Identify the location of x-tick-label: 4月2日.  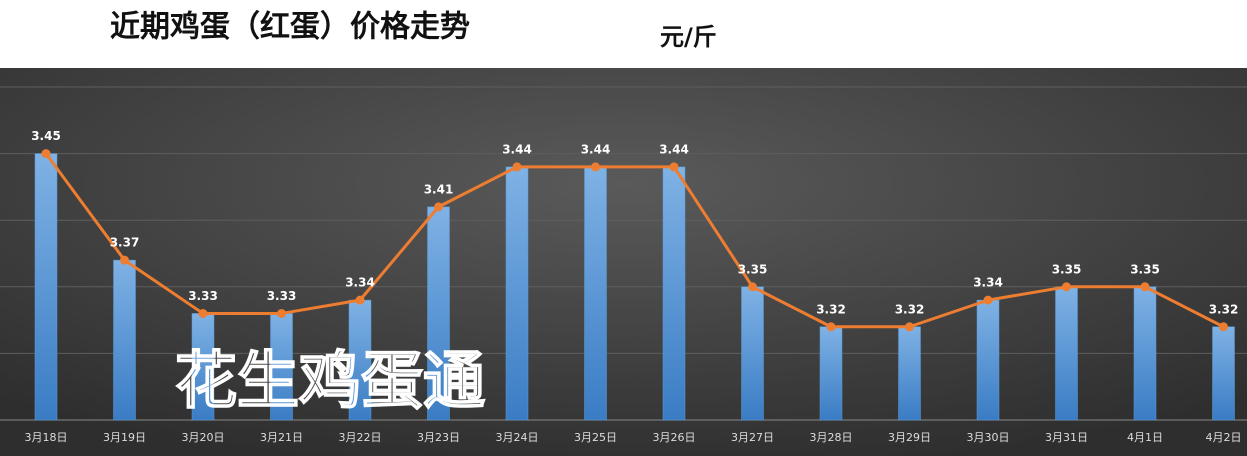
(1224, 437).